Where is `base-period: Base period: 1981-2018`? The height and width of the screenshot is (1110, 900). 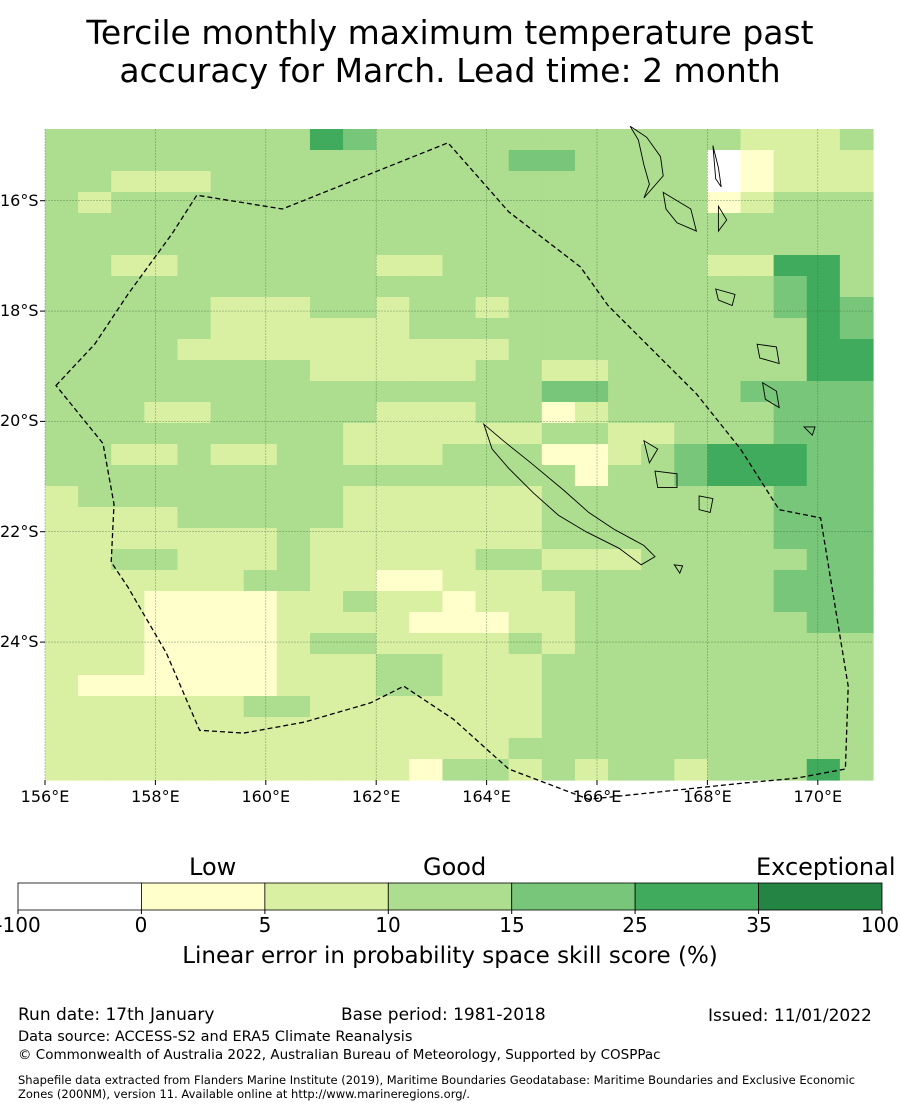 base-period: Base period: 1981-2018 is located at coordinates (443, 1015).